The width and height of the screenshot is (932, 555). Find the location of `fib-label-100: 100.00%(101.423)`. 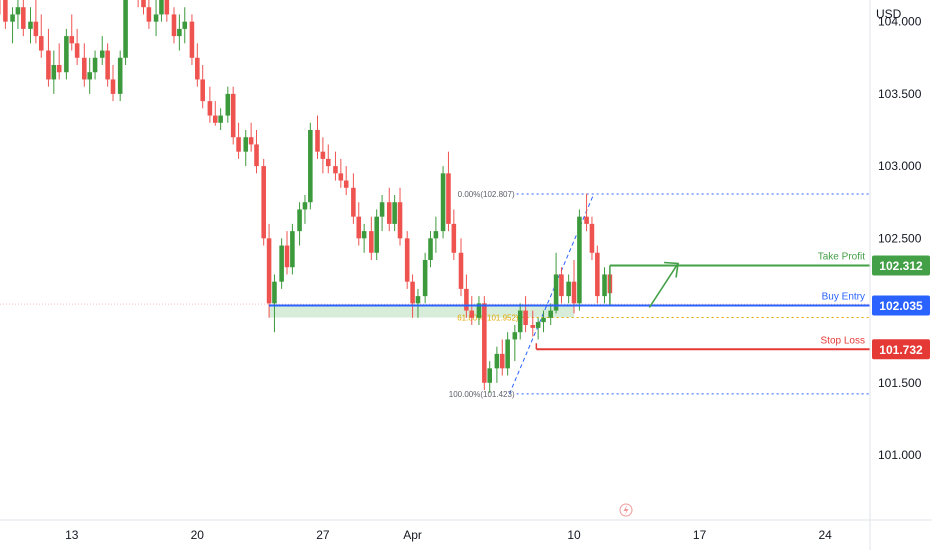

fib-label-100: 100.00%(101.423) is located at coordinates (482, 394).